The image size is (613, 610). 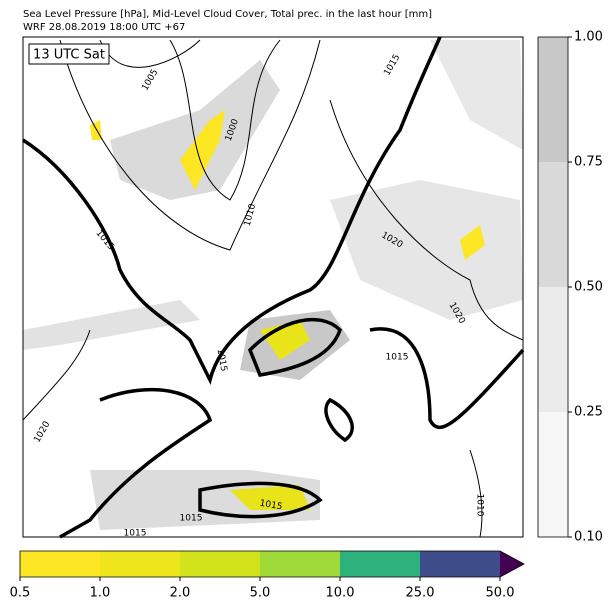 I want to click on tick-label: 25.0, so click(x=420, y=593).